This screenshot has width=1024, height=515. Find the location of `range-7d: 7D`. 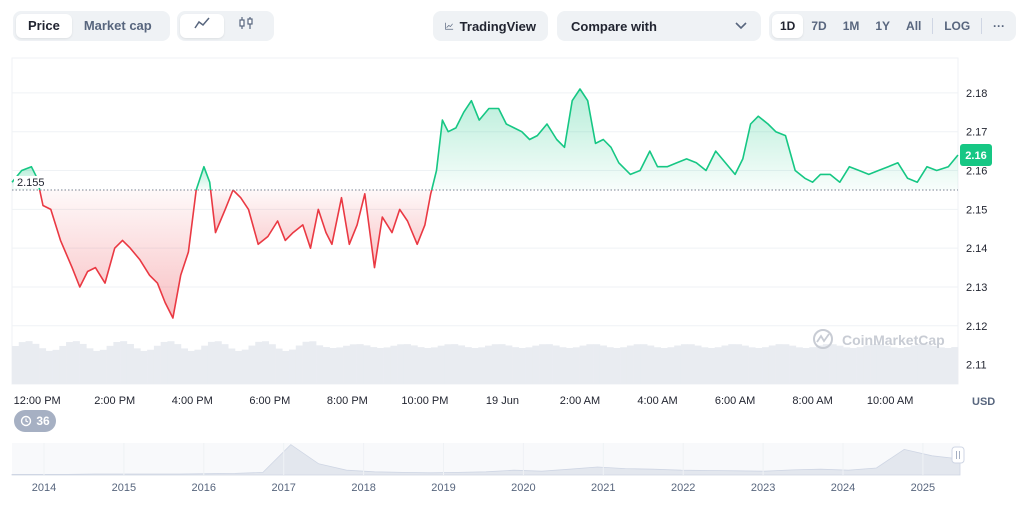

range-7d: 7D is located at coordinates (819, 26).